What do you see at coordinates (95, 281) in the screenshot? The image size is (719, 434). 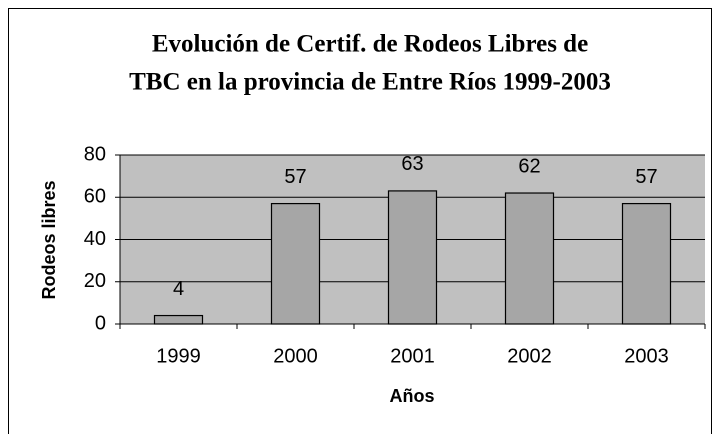 I see `y-tick-label: 20` at bounding box center [95, 281].